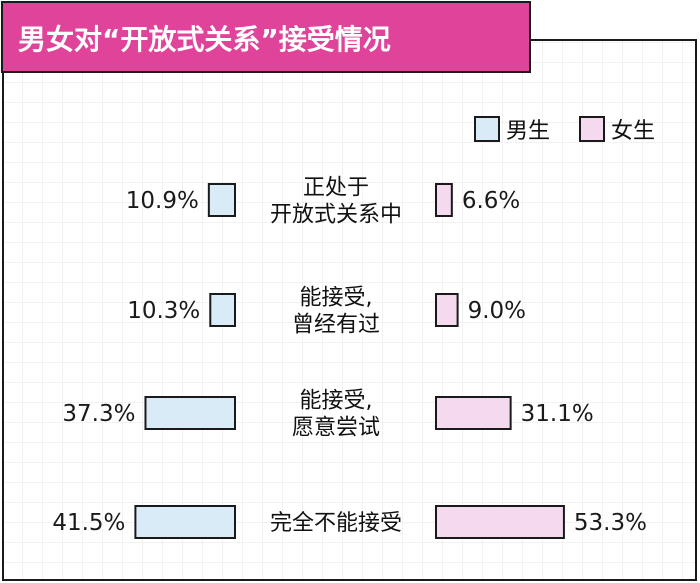 Image resolution: width=700 pixels, height=583 pixels. What do you see at coordinates (204, 39) in the screenshot?
I see `chart-title: 男女对“开放式关系”接受情况` at bounding box center [204, 39].